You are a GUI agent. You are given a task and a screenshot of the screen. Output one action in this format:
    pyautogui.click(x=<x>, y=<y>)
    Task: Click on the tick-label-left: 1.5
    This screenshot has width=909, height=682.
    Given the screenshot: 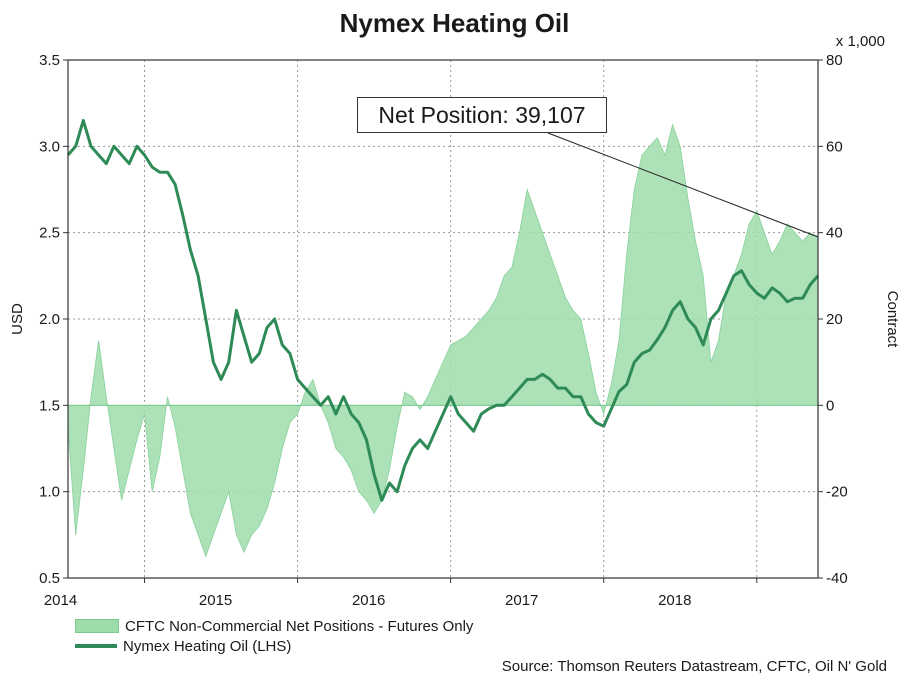 What is the action you would take?
    pyautogui.click(x=49, y=405)
    